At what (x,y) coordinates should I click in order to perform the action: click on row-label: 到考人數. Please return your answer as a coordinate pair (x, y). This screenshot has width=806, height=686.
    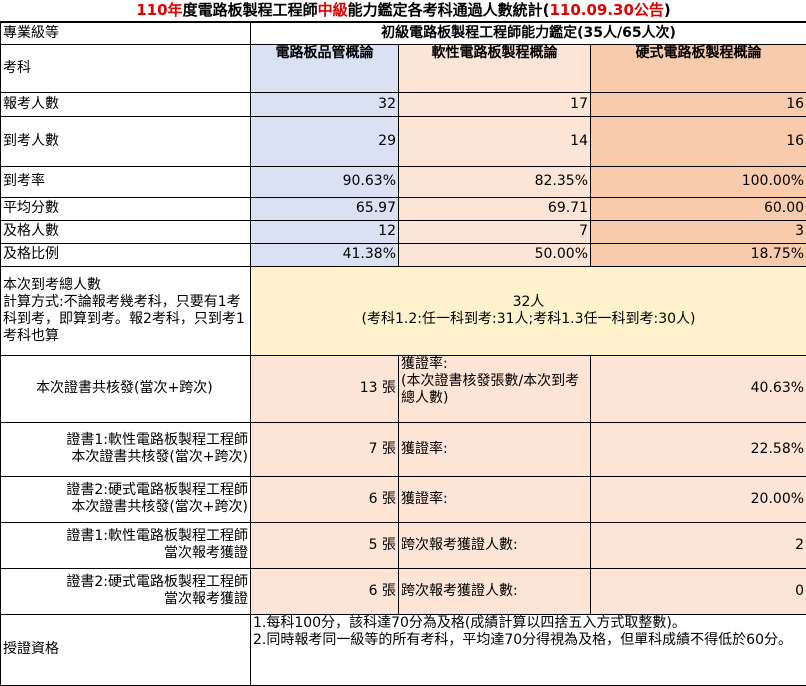
    Looking at the image, I should click on (126, 141).